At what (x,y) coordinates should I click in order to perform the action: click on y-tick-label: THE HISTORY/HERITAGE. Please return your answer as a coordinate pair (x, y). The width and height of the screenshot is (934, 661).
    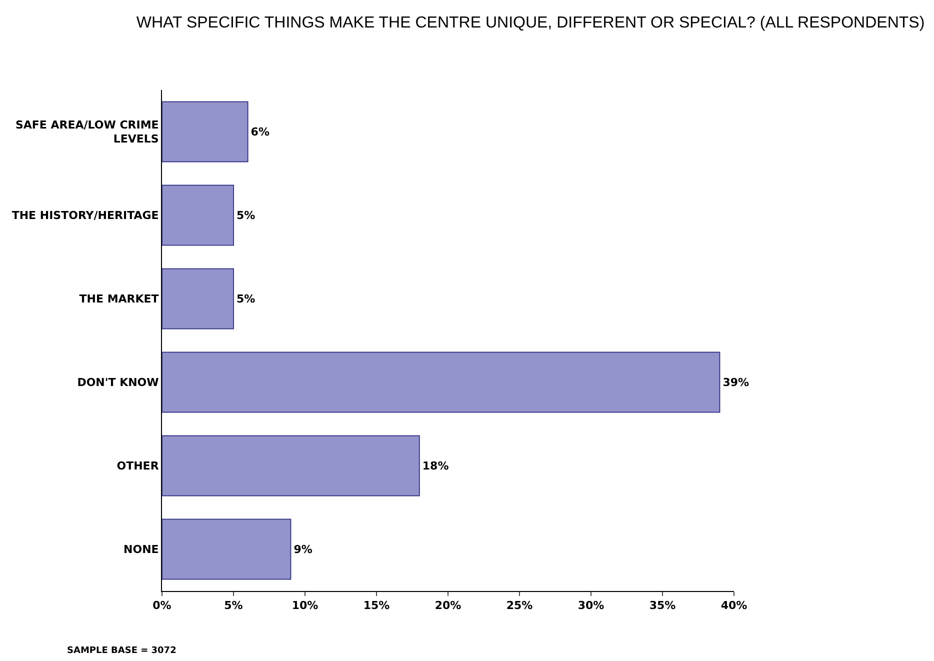
    Looking at the image, I should click on (85, 215).